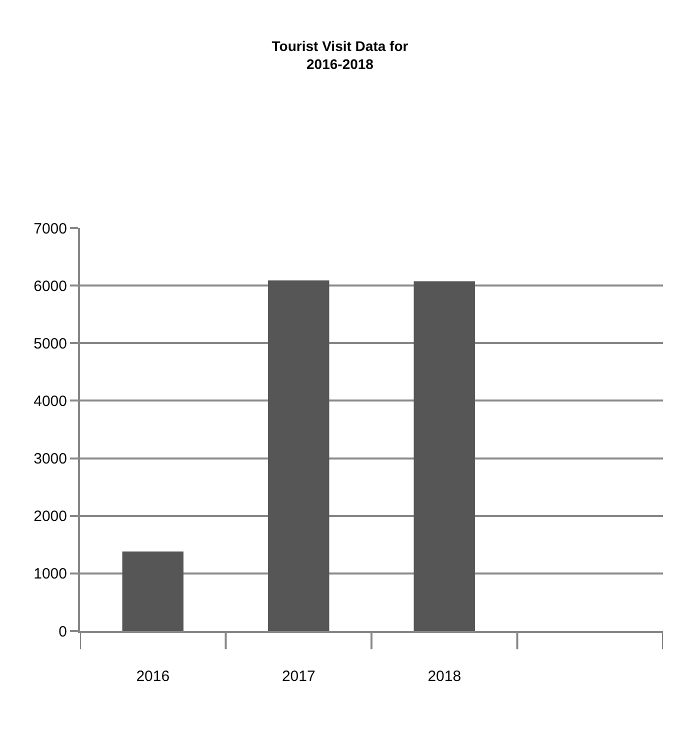  What do you see at coordinates (50, 517) in the screenshot?
I see `y-tick-label: 2000` at bounding box center [50, 517].